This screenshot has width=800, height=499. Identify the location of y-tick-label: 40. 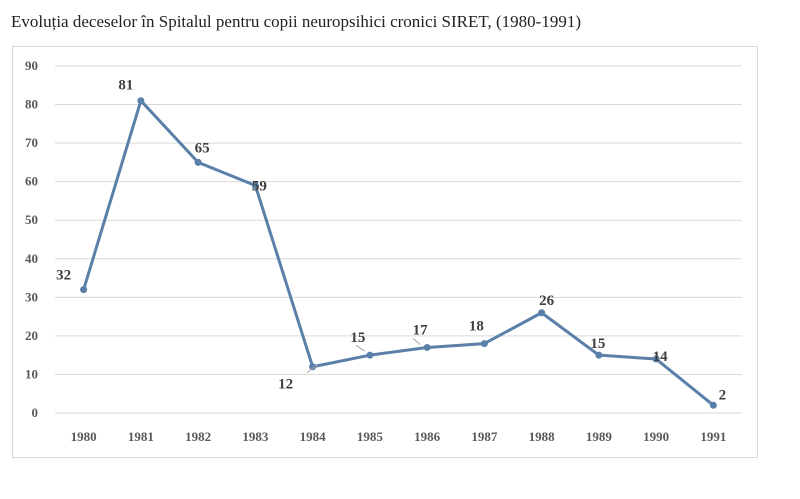
(31, 258).